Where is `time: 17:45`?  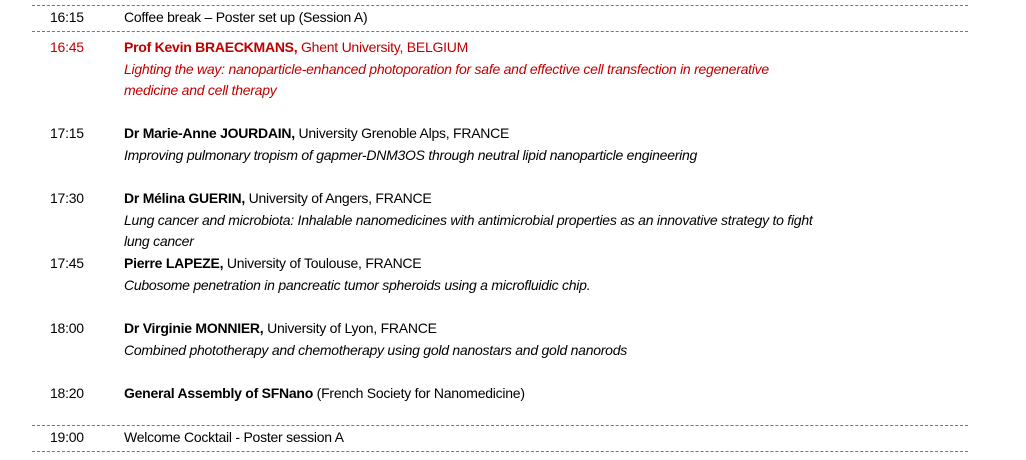
time: 17:45 is located at coordinates (67, 263).